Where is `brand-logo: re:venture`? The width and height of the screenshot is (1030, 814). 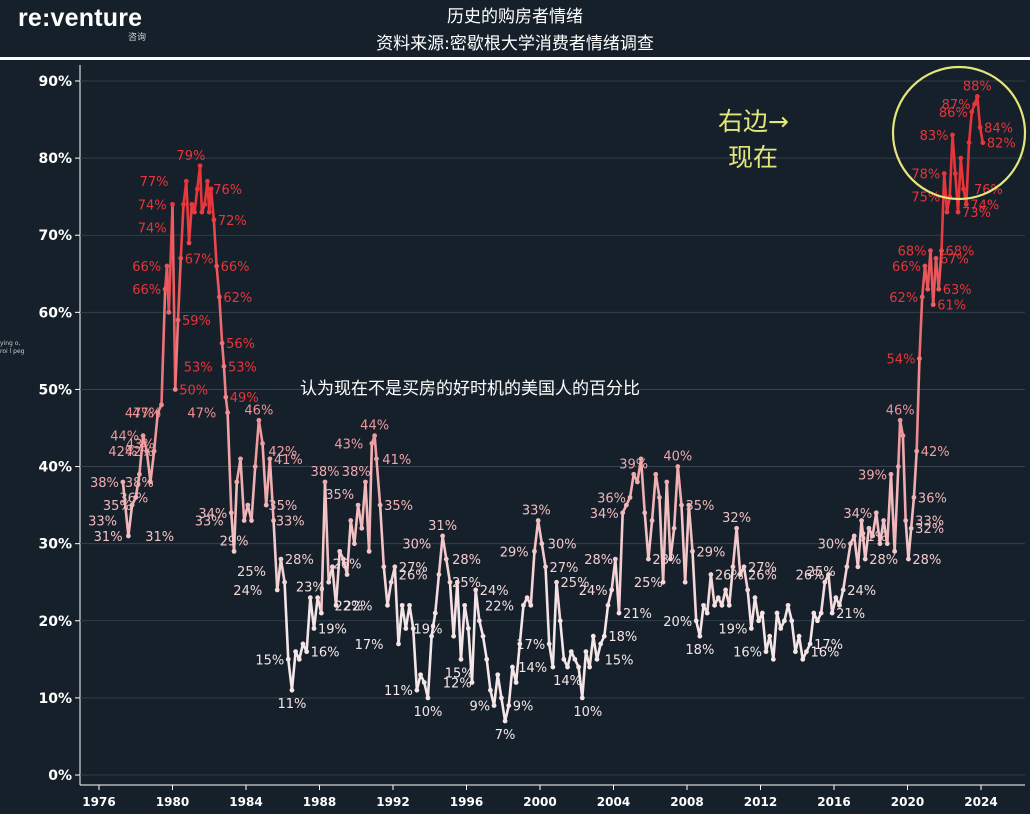
brand-logo: re:venture is located at coordinates (80, 18).